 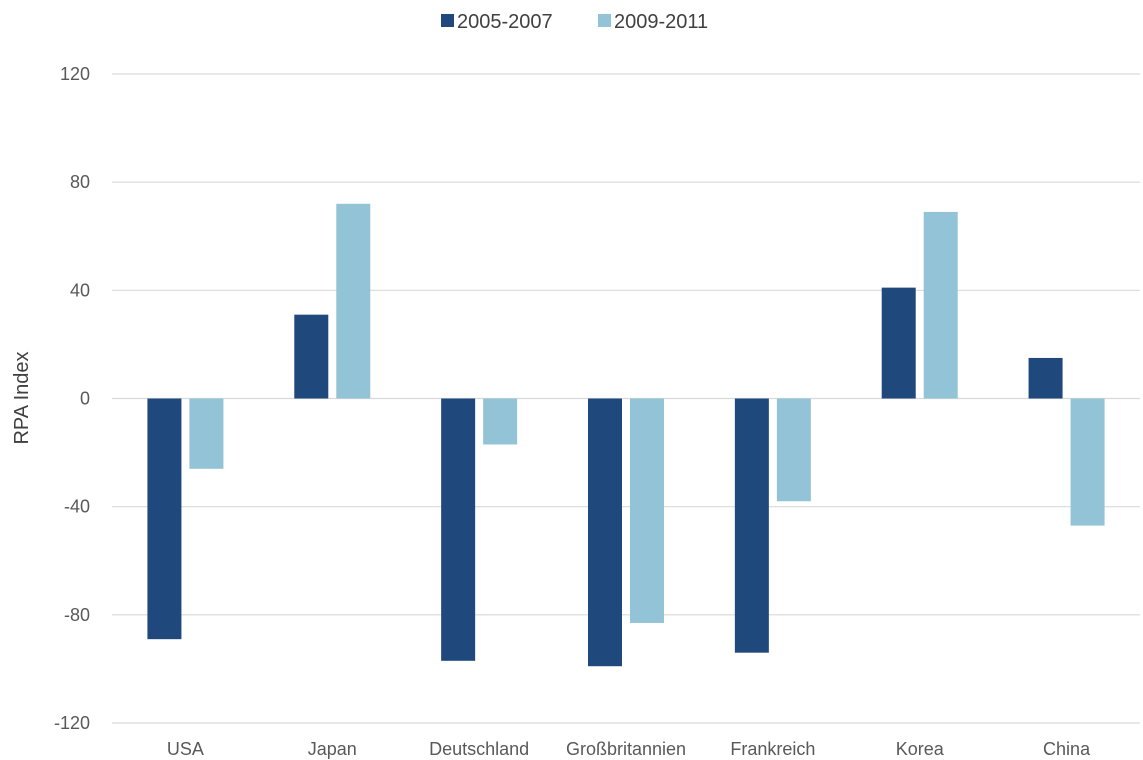 I want to click on x-tick-label: Deutschland, so click(x=479, y=749).